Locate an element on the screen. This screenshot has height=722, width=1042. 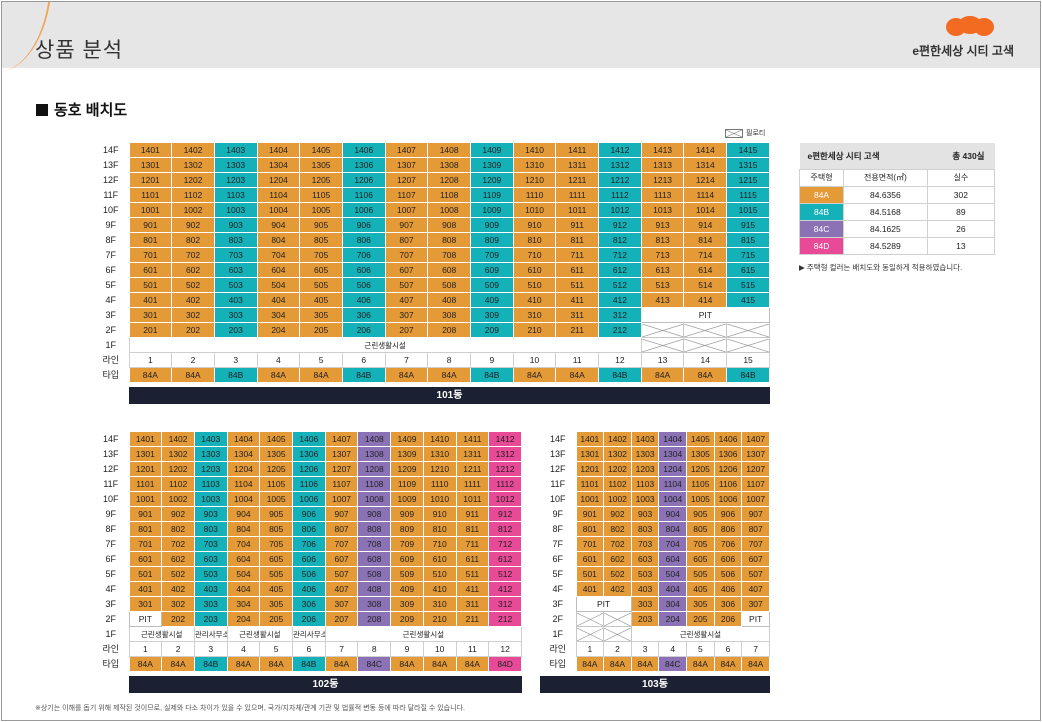
unit-cell: 1405 is located at coordinates (700, 439).